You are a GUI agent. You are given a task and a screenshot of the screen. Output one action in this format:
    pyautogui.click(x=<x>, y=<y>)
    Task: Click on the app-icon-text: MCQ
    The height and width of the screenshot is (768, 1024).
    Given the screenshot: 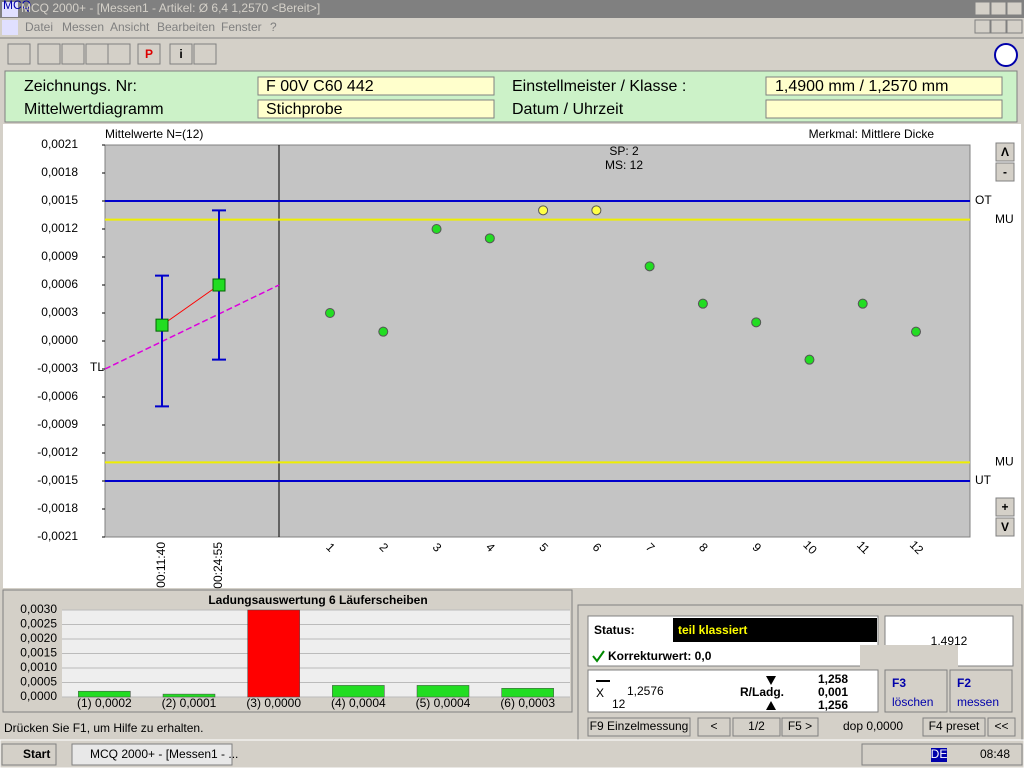 What is the action you would take?
    pyautogui.click(x=17, y=6)
    